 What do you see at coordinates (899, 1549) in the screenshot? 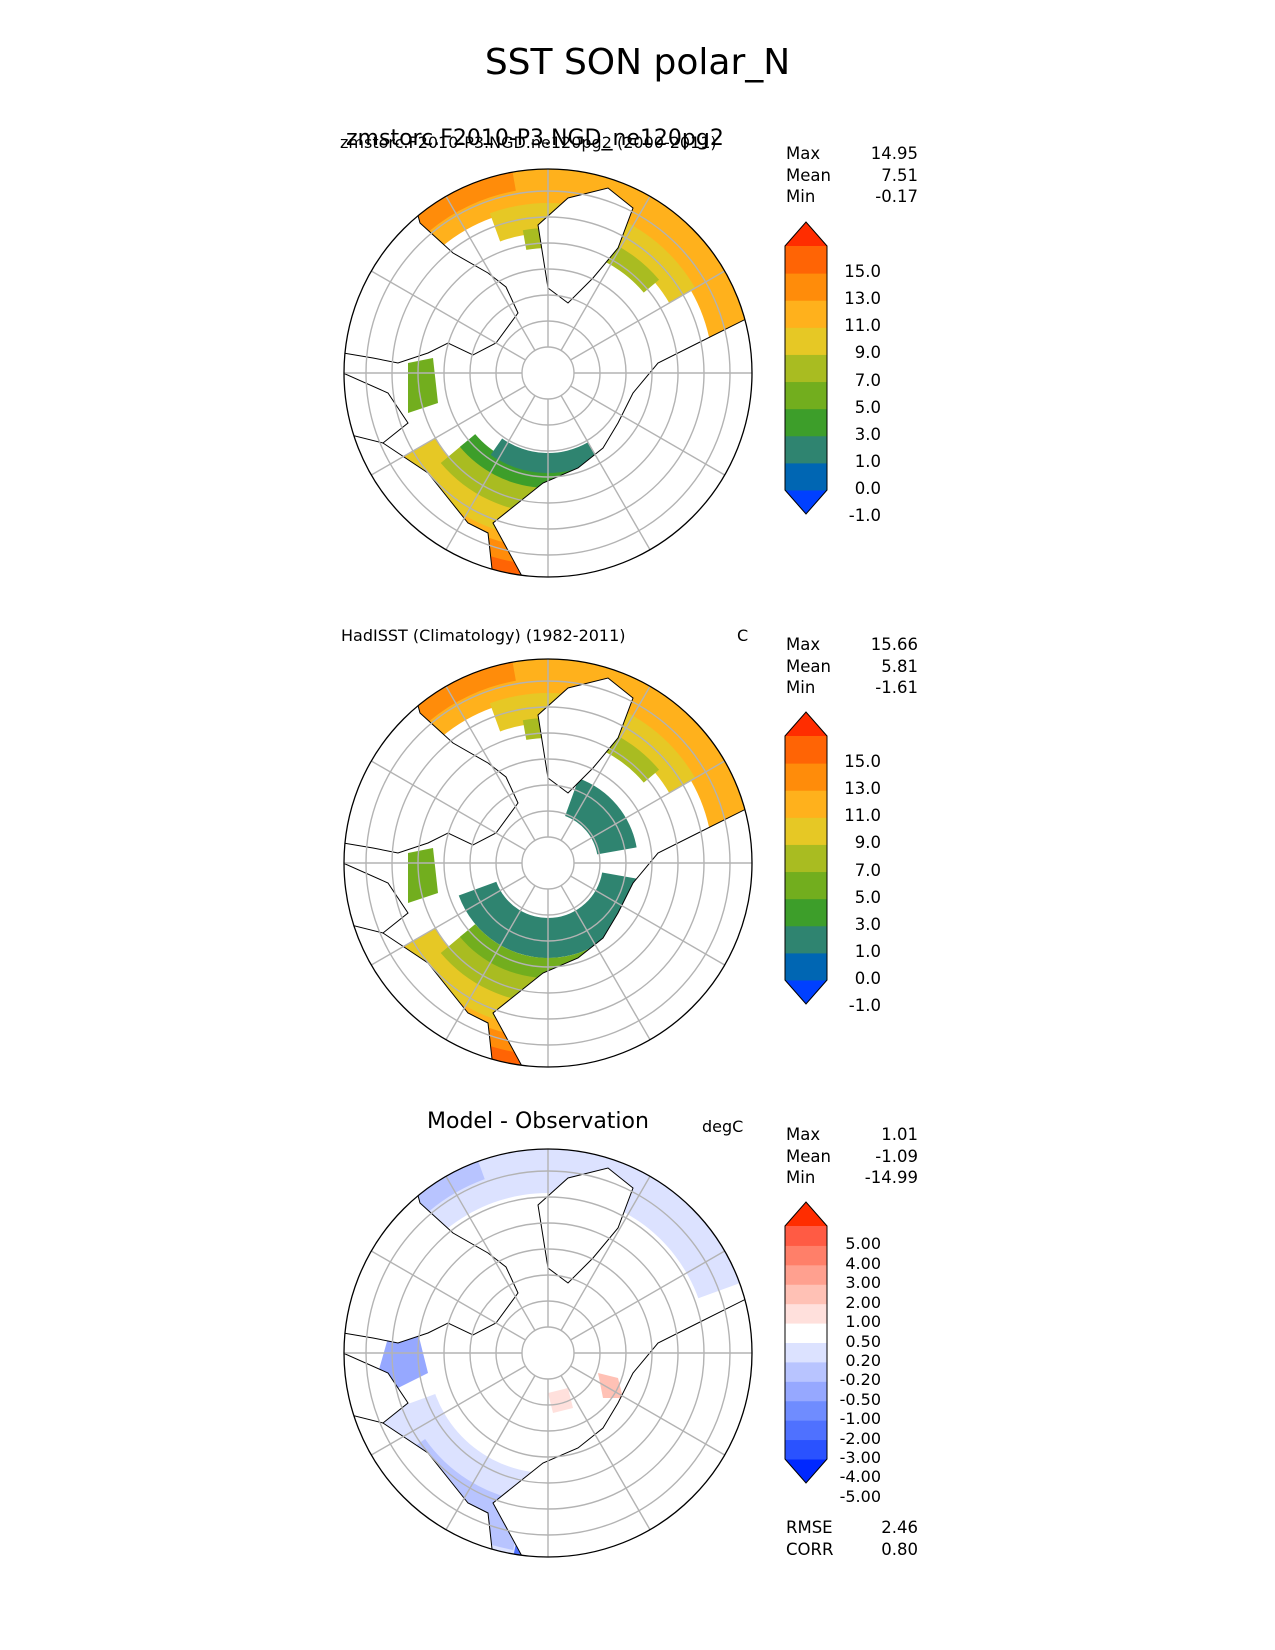
I see `metric-value: 0.80` at bounding box center [899, 1549].